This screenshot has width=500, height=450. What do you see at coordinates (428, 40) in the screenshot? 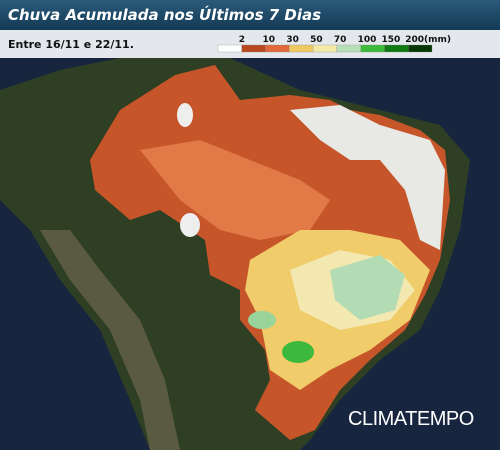
I see `legend-label: 200(mm)` at bounding box center [428, 40].